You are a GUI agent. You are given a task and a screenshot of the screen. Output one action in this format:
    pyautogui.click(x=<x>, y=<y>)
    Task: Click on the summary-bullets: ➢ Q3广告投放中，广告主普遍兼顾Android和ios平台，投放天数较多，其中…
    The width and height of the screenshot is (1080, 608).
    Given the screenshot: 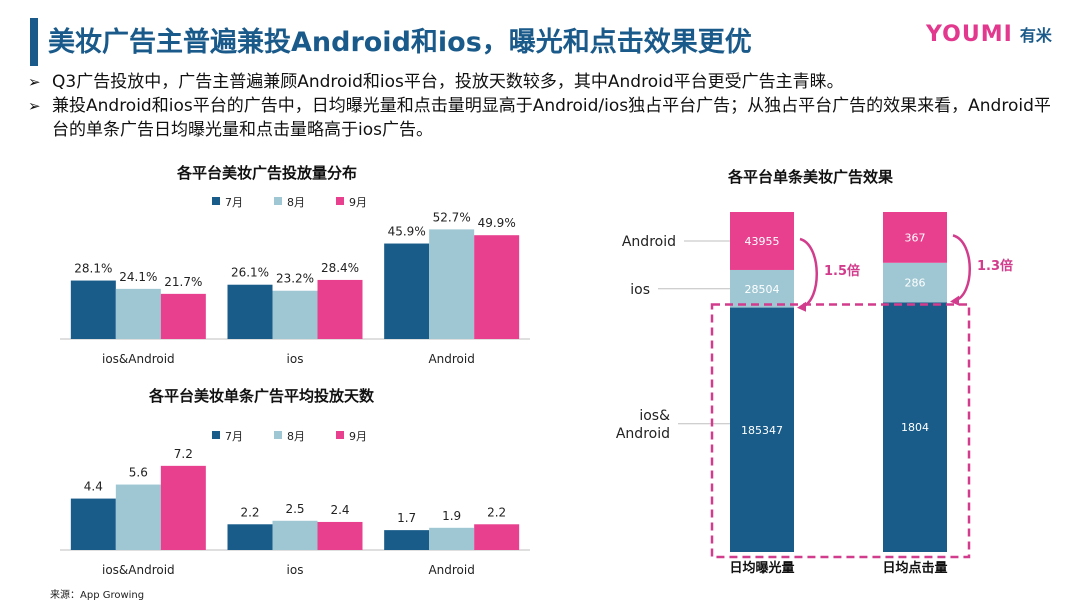 What is the action you would take?
    pyautogui.click(x=543, y=106)
    